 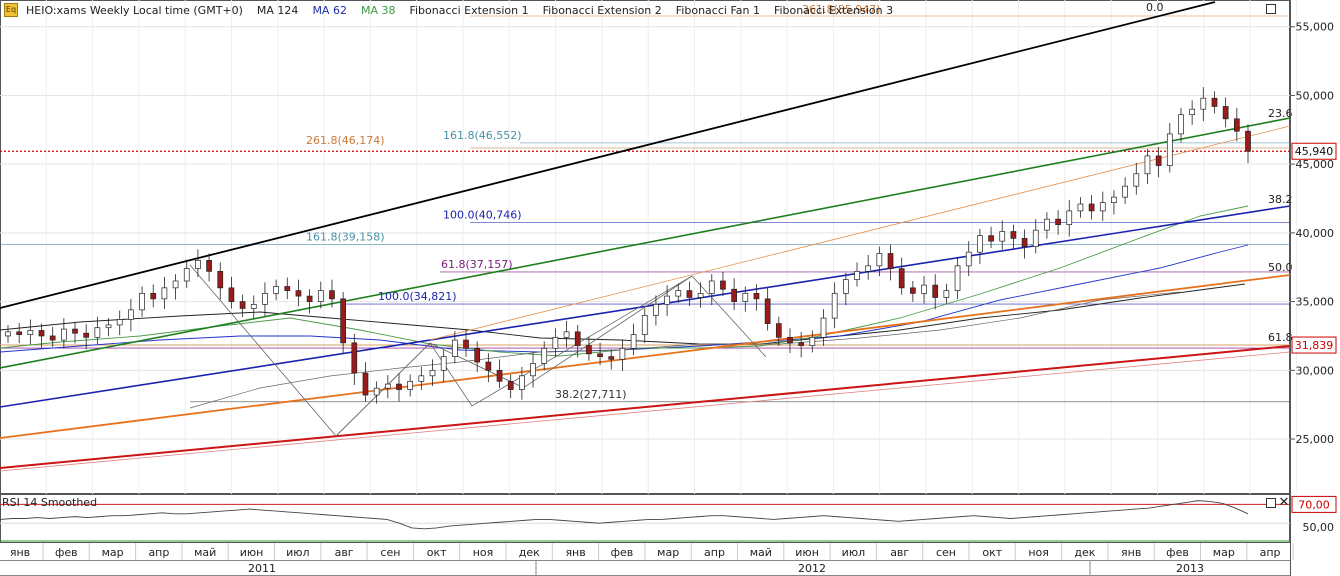 What do you see at coordinates (591, 394) in the screenshot?
I see `fibonacci-level-label: 38.2(27,711)` at bounding box center [591, 394].